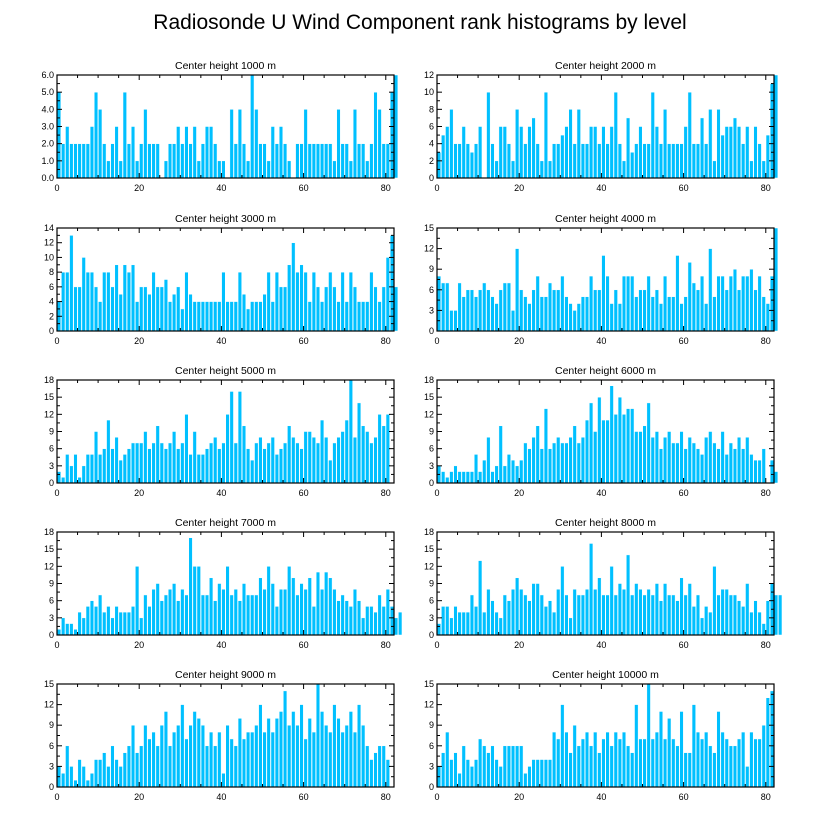 The width and height of the screenshot is (818, 824). What do you see at coordinates (429, 705) in the screenshot?
I see `y-tick-label: 12` at bounding box center [429, 705].